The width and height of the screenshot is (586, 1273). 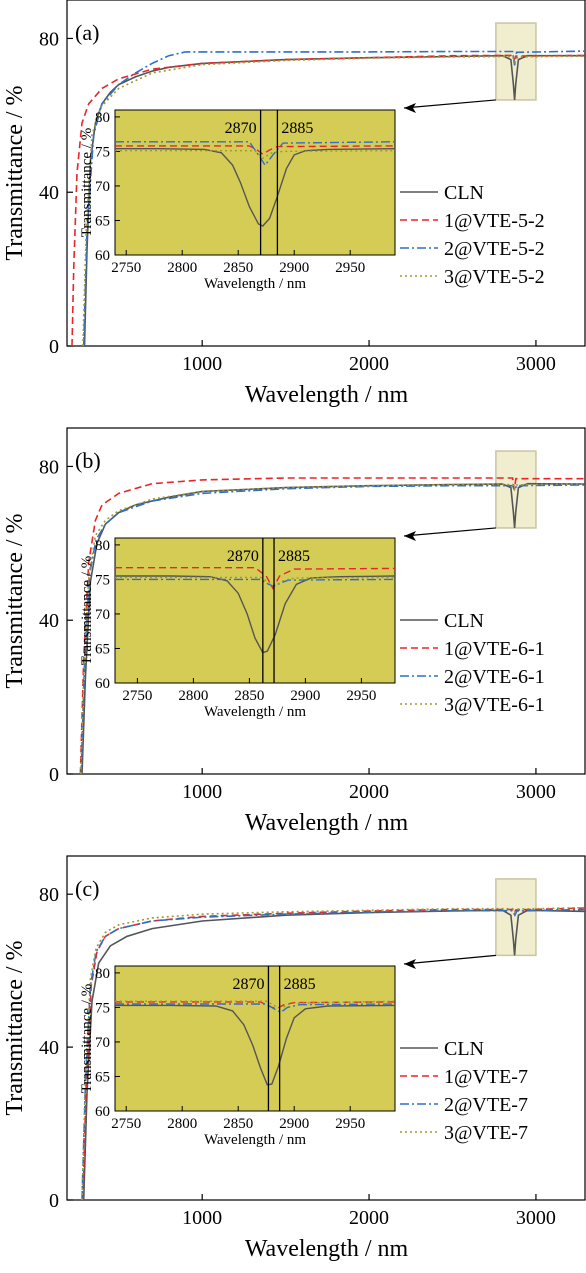 What do you see at coordinates (494, 277) in the screenshot?
I see `legend-label: 3@VTE-5-2` at bounding box center [494, 277].